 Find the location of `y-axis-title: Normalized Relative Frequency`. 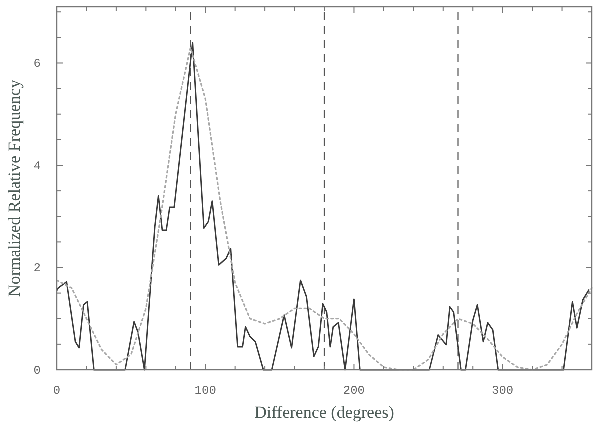

y-axis-title: Normalized Relative Frequency is located at coordinates (14, 188).